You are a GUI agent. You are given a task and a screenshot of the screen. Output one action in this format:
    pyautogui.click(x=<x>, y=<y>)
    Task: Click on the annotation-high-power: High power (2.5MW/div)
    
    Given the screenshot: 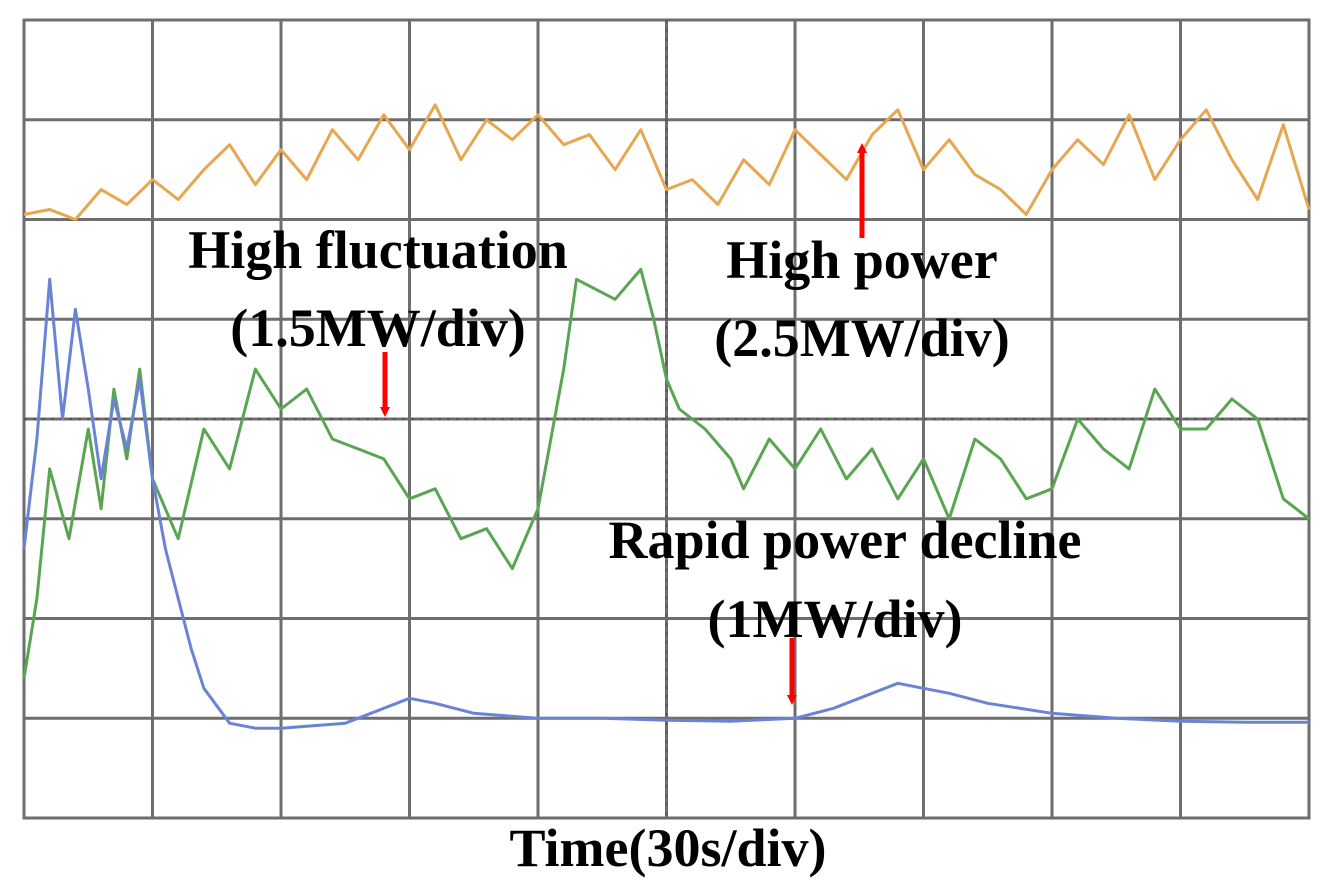 What is the action you would take?
    pyautogui.click(x=862, y=255)
    